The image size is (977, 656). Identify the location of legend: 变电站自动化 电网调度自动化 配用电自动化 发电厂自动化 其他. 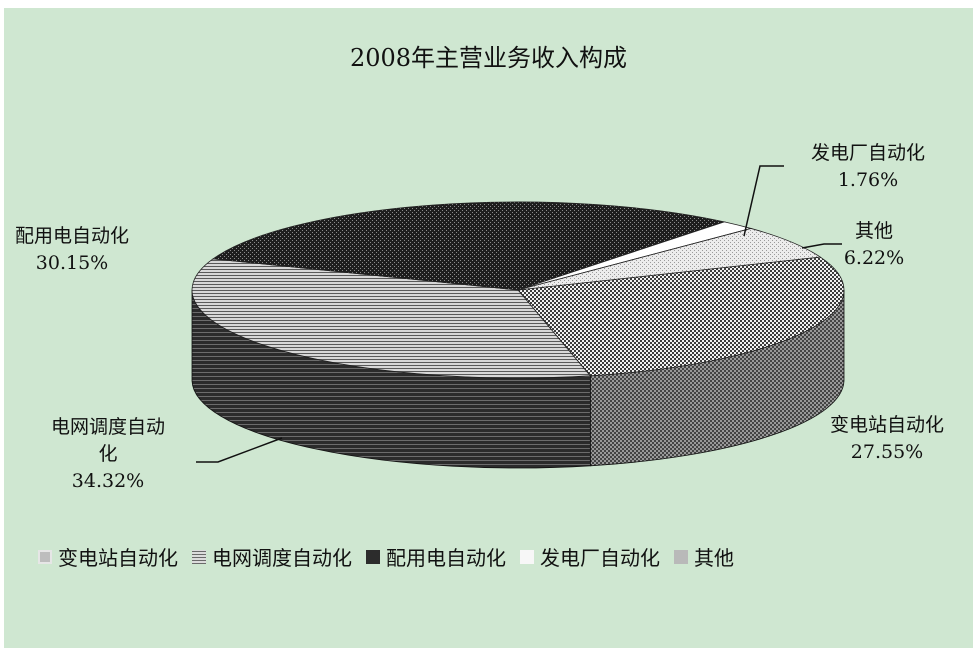
(393, 556).